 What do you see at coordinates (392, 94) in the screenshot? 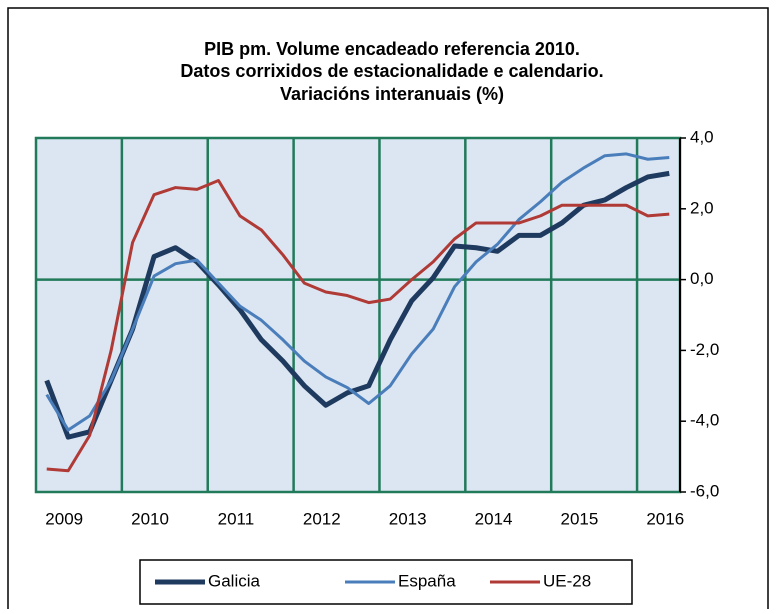
I see `chart-title: Variacións interanuais (%)` at bounding box center [392, 94].